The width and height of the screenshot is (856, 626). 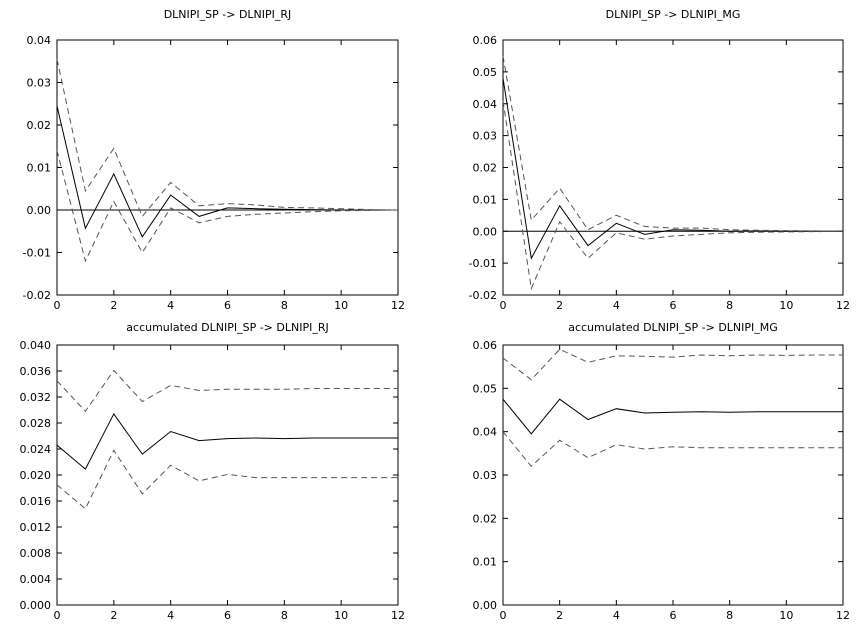 What do you see at coordinates (36, 501) in the screenshot?
I see `y-tick-label: 0.016` at bounding box center [36, 501].